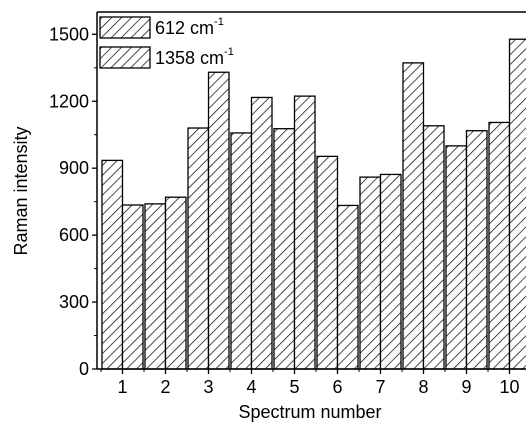 This screenshot has width=526, height=423. I want to click on bar-series2-cat10, so click(517, 204).